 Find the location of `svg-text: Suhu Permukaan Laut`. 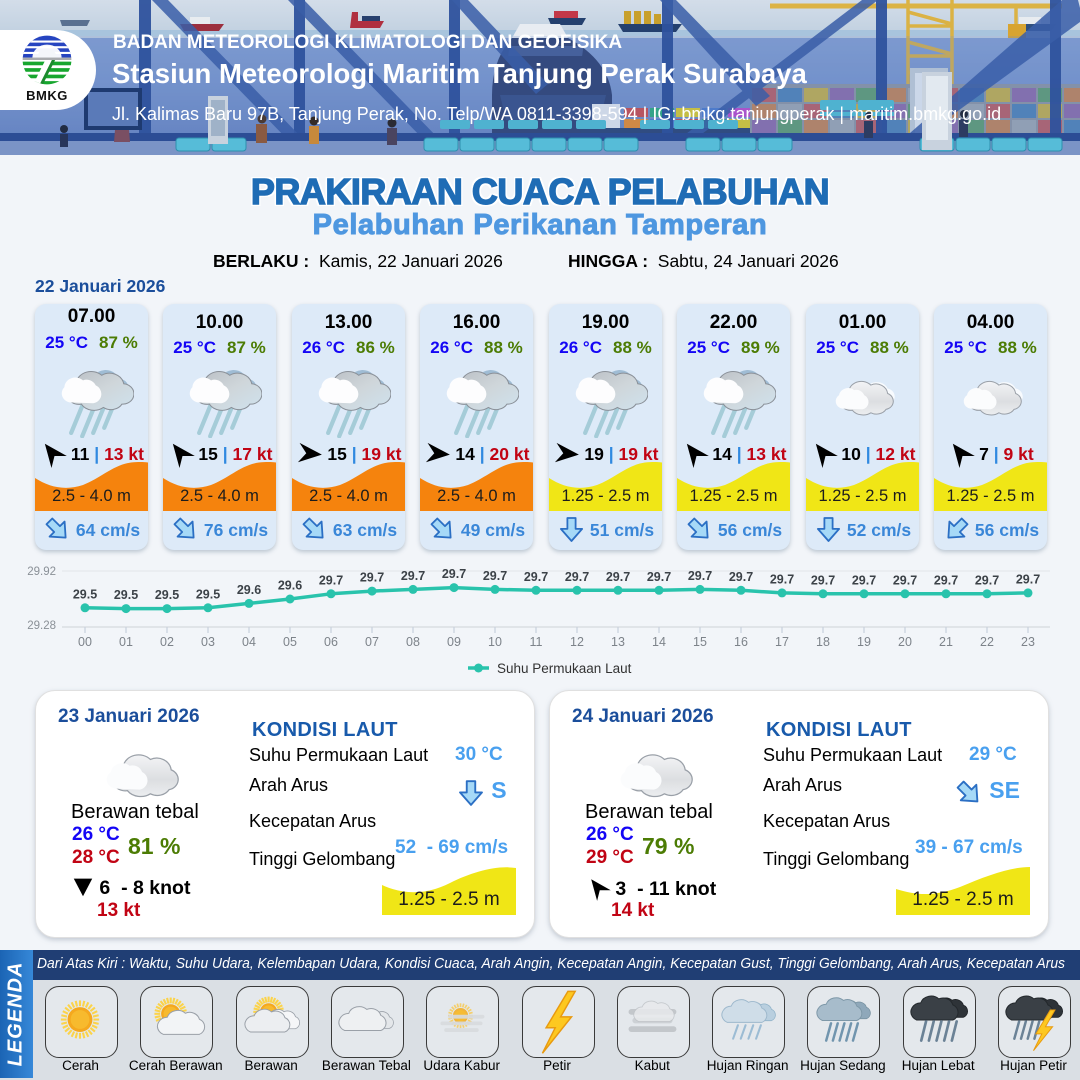

svg-text: Suhu Permukaan Laut is located at coordinates (564, 668).